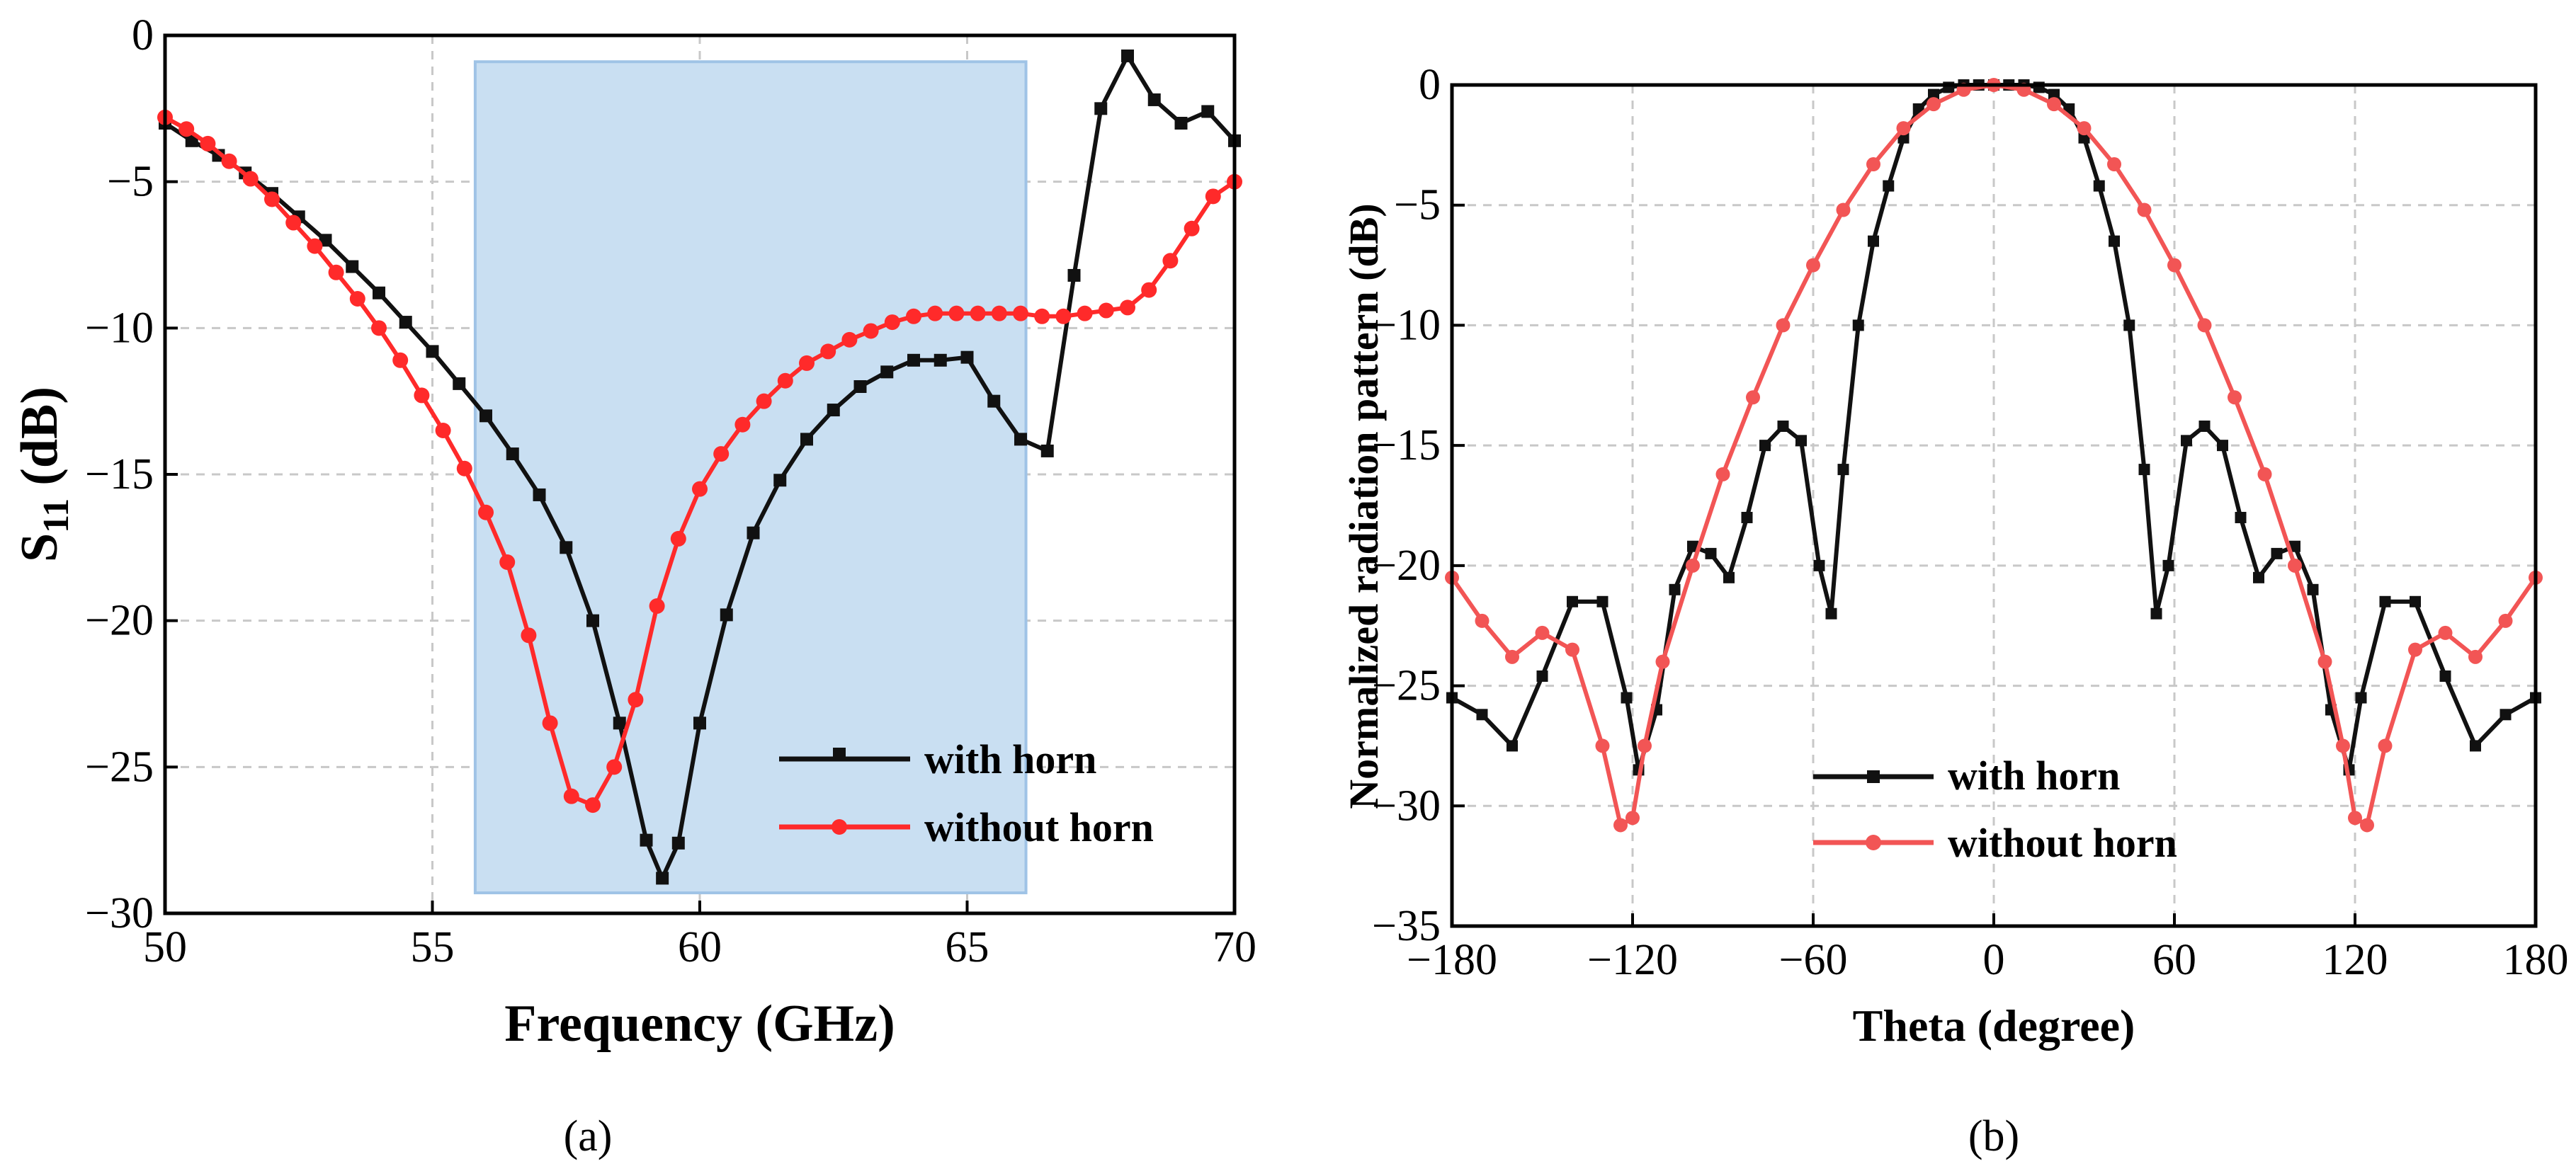 The height and width of the screenshot is (1176, 2576). I want to click on chart-b-x-axis-label: Theta (degree), so click(1994, 1025).